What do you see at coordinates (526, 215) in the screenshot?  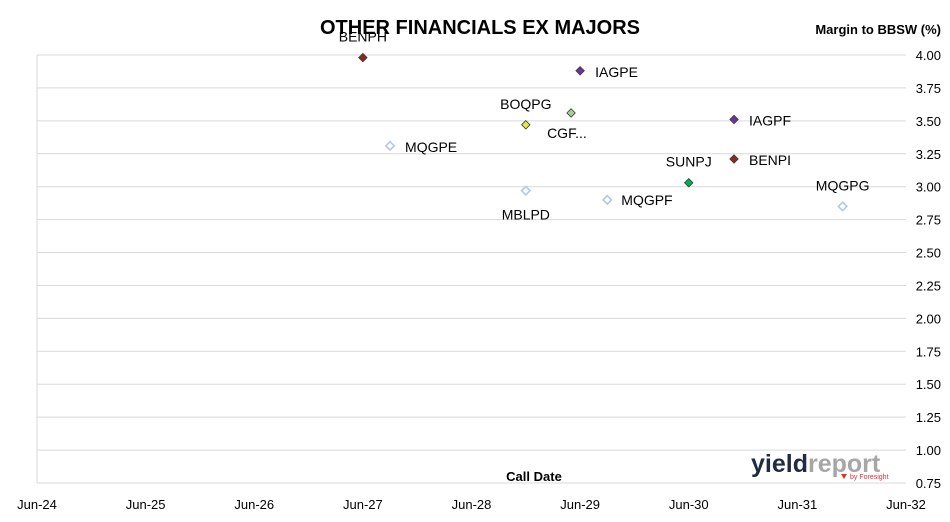 I see `point-label: MBLPD` at bounding box center [526, 215].